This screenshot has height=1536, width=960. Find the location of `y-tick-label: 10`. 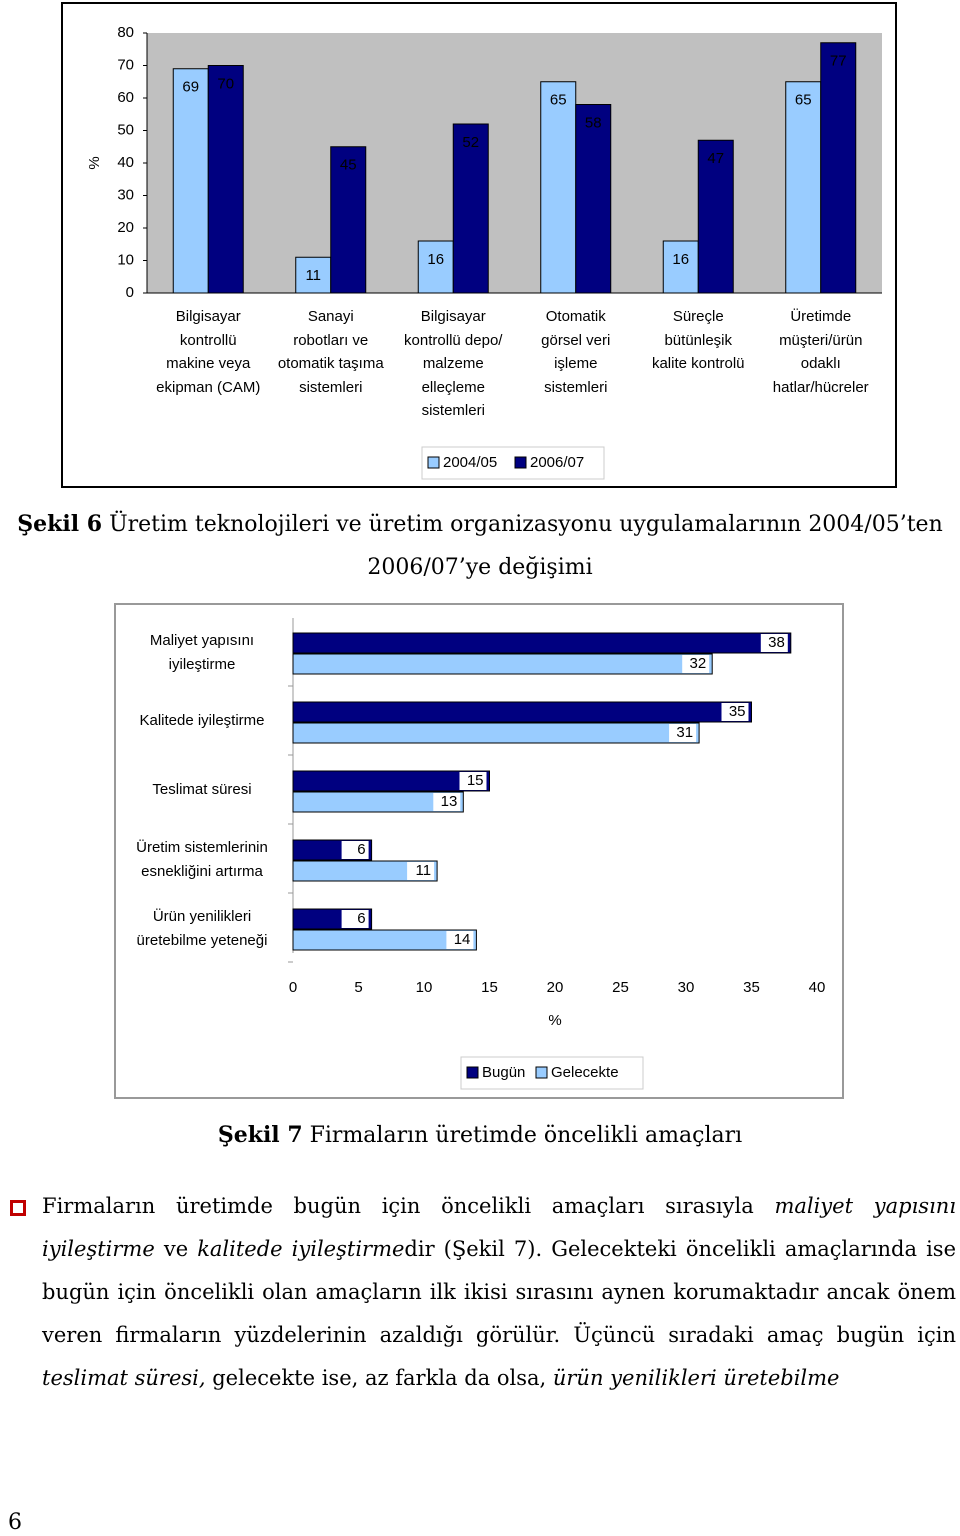

y-tick-label: 10 is located at coordinates (125, 259).